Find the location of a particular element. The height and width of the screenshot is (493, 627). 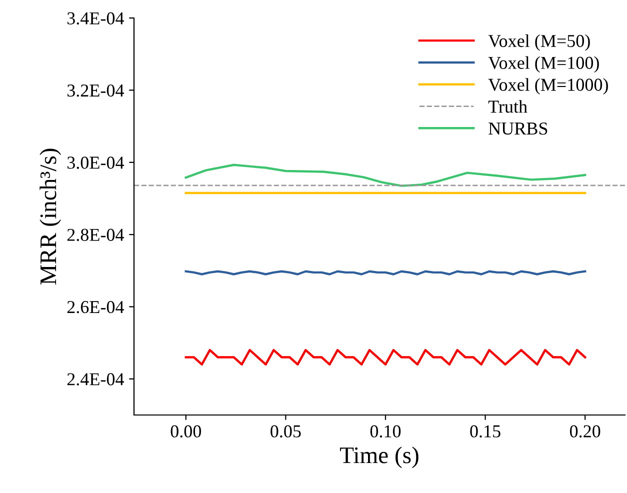

x-tick-label: 0.00 is located at coordinates (186, 431).